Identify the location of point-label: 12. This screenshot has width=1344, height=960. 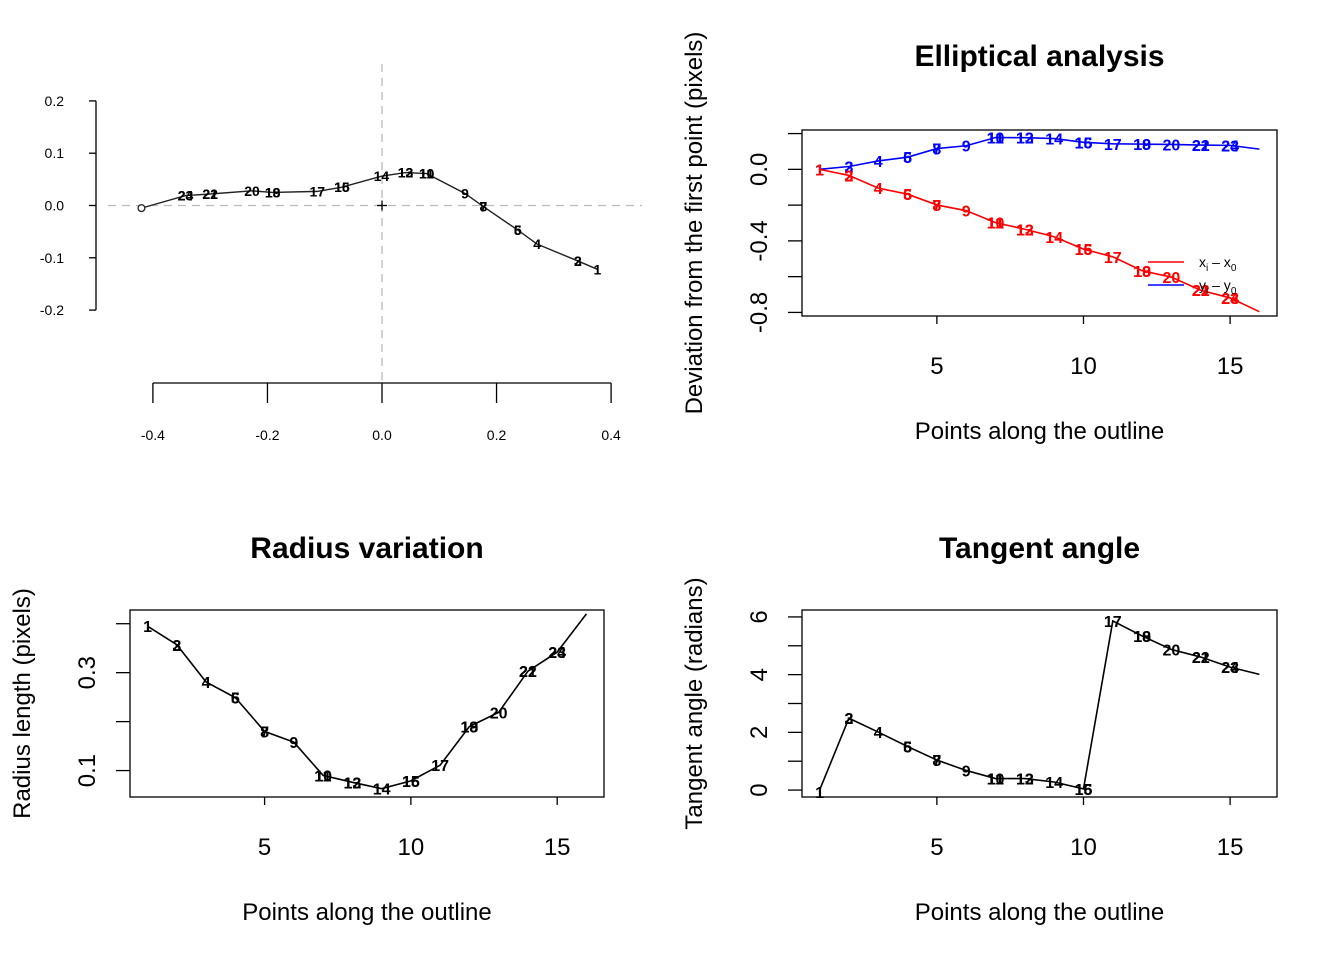
(352, 783).